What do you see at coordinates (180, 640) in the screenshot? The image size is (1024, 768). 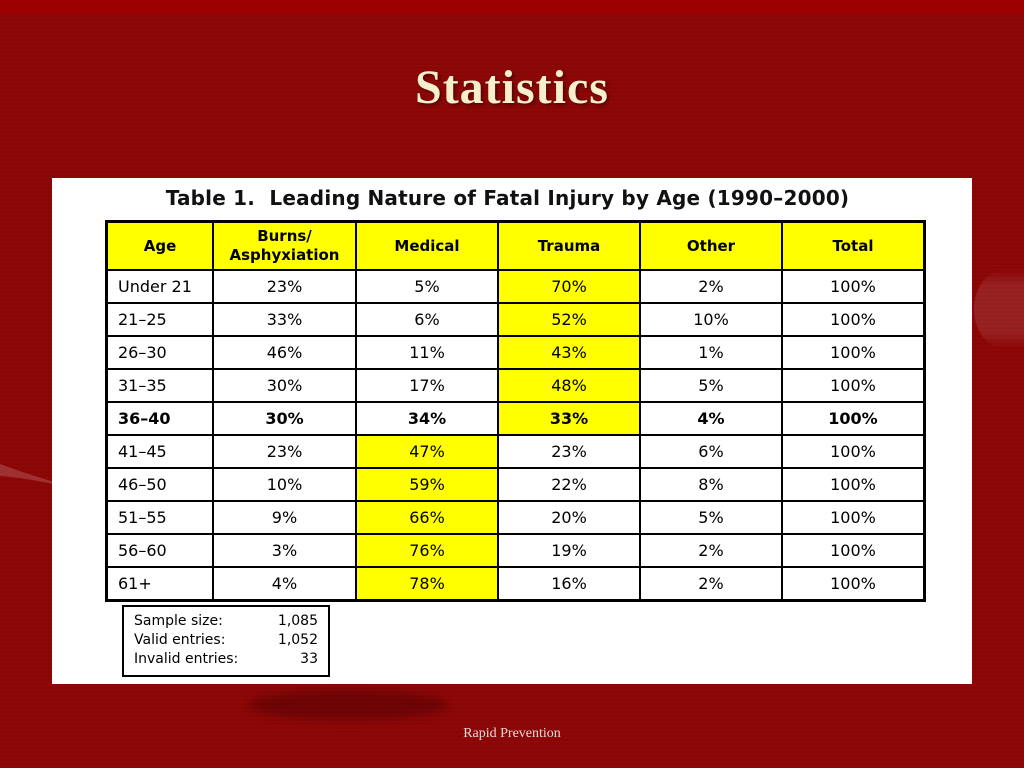 I see `stats-label: Valid entries:` at bounding box center [180, 640].